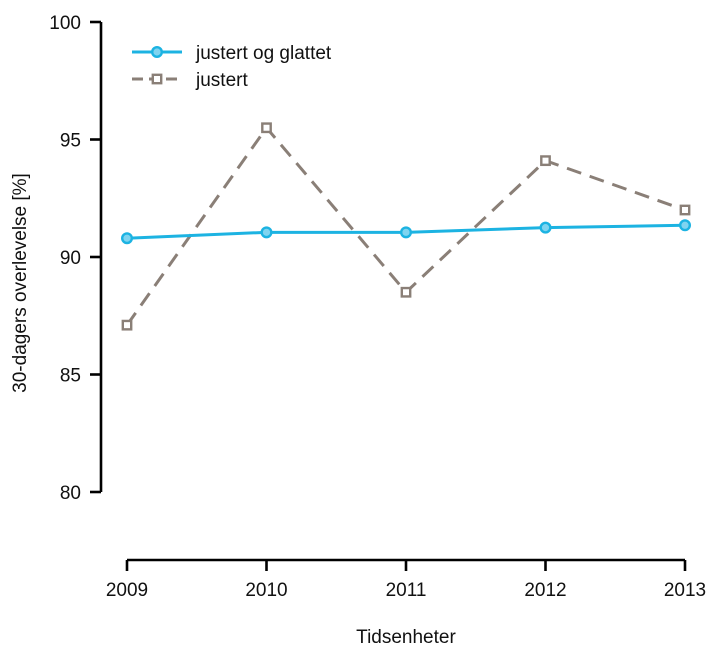 The image size is (713, 649). Describe the element at coordinates (70, 376) in the screenshot. I see `y-tick-label: 85` at that location.